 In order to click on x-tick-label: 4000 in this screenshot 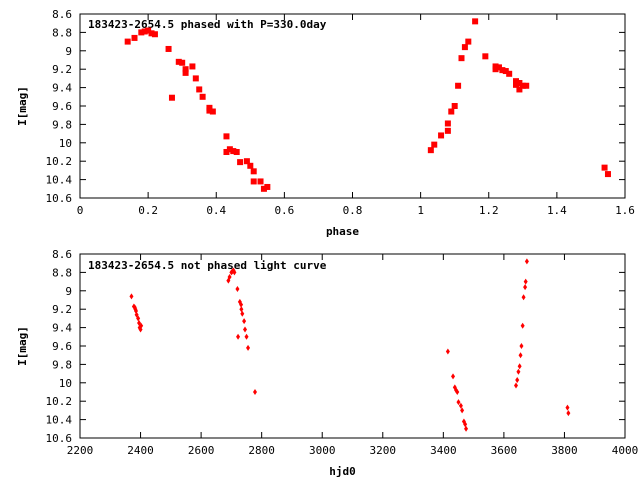, I will do `click(625, 450)`.